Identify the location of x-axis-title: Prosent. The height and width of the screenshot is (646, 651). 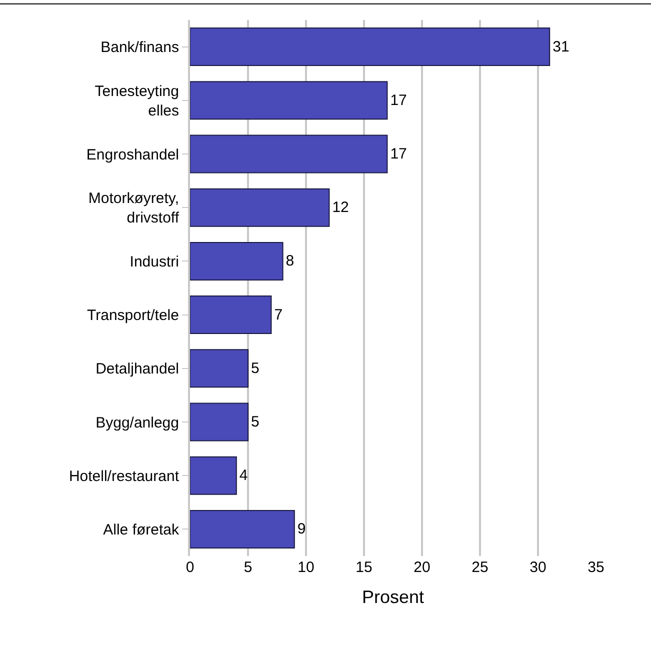
(393, 597).